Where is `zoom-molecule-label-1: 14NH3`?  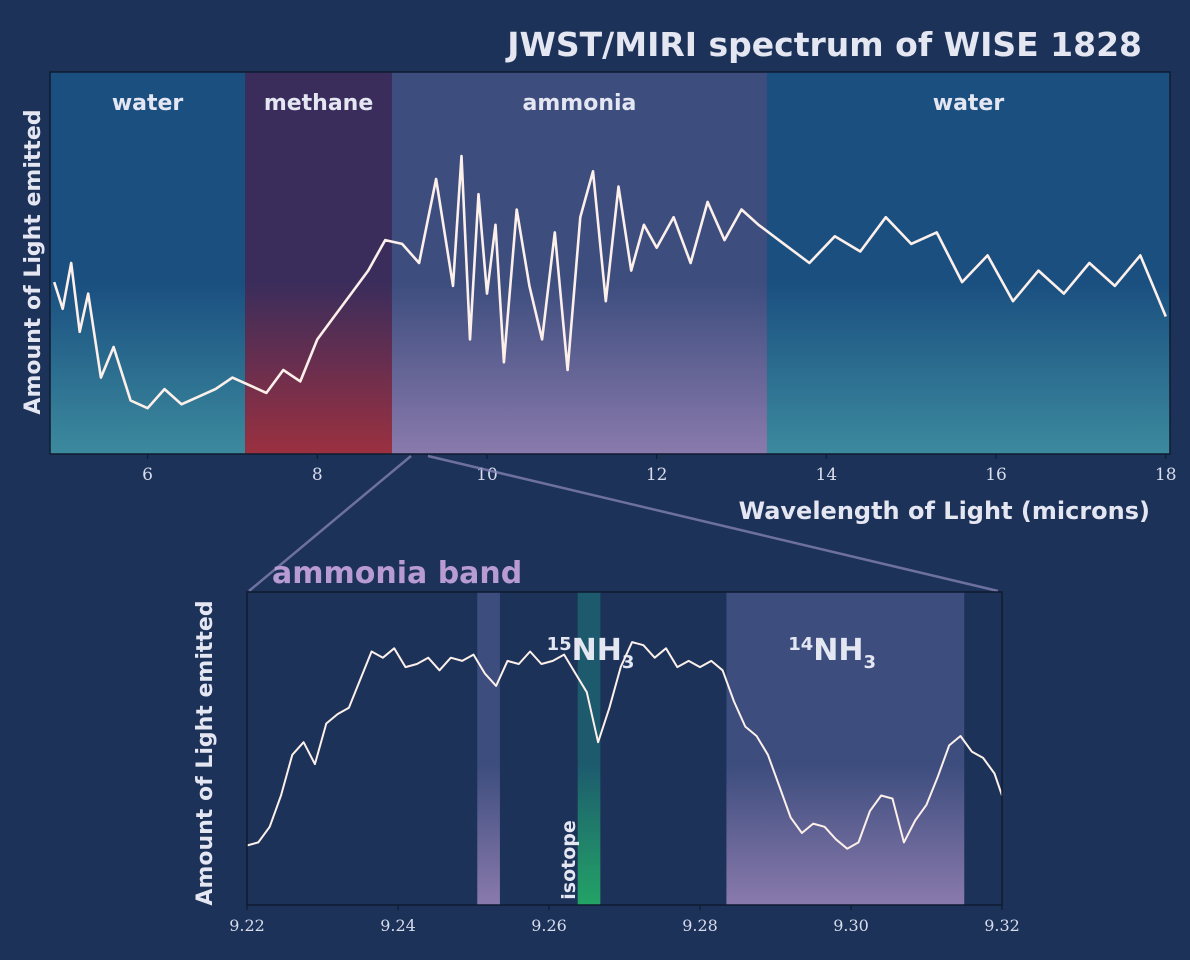
zoom-molecule-label-1: 14NH3 is located at coordinates (832, 653).